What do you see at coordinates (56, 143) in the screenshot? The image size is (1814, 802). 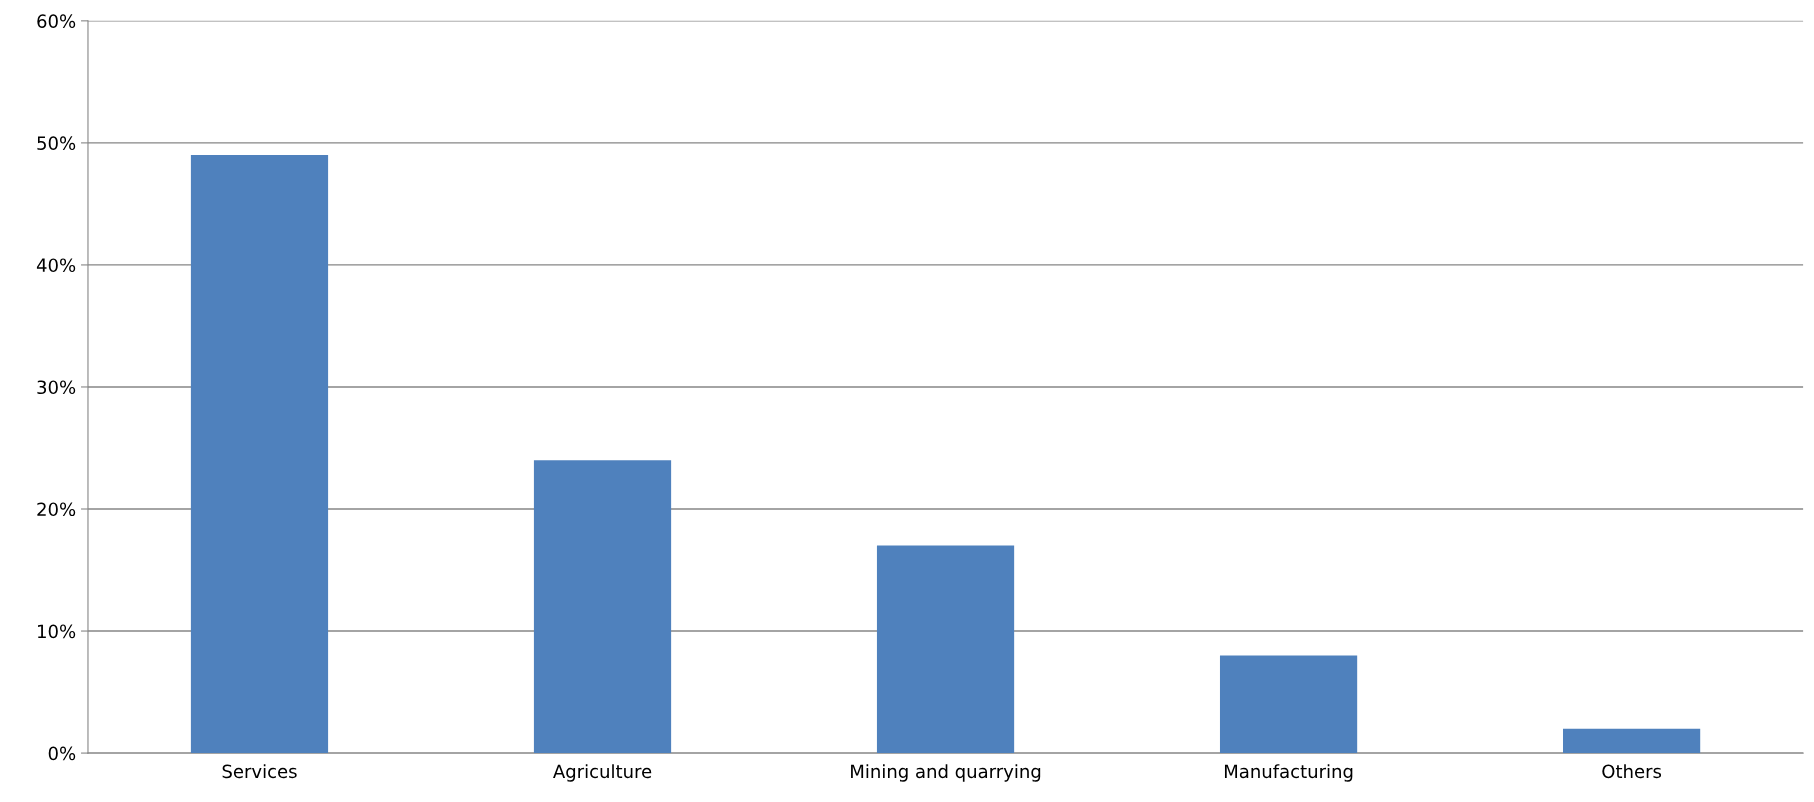 I see `y-tick-label: 50%` at bounding box center [56, 143].